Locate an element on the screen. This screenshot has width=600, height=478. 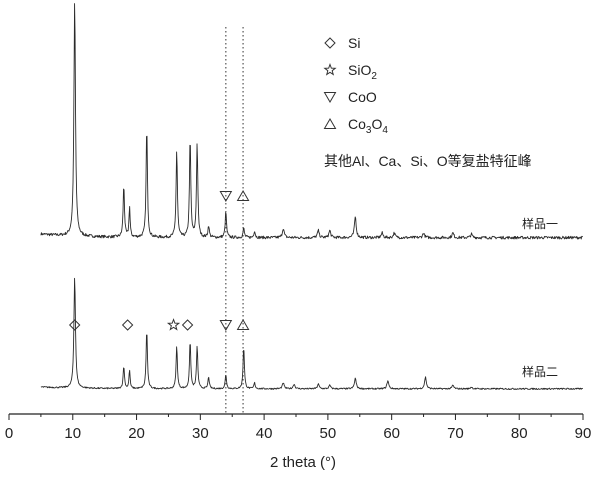
legend-label-text: Si is located at coordinates (354, 43).